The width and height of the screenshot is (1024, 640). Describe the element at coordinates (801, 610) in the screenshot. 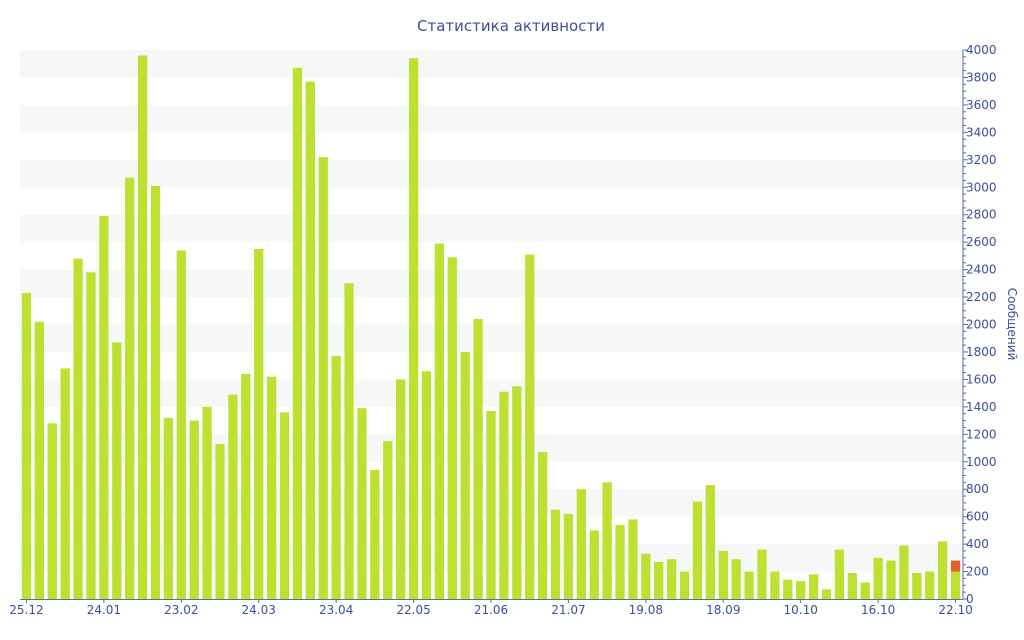

I see `x-tick-label: 10.10` at that location.